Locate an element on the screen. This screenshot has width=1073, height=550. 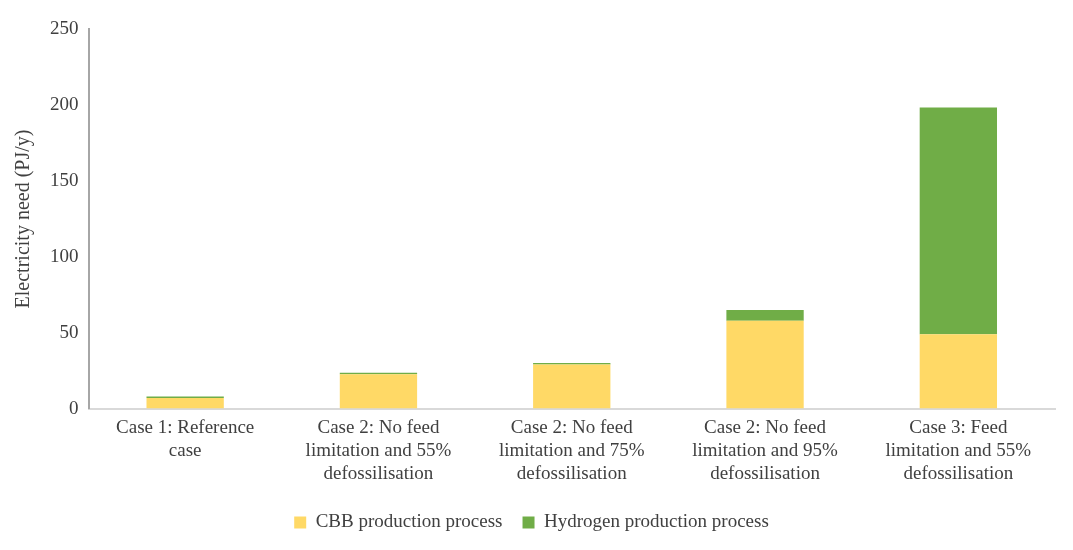
x-tick-label: Case 3: Feed limitation and 55% defossilisation is located at coordinates (958, 449).